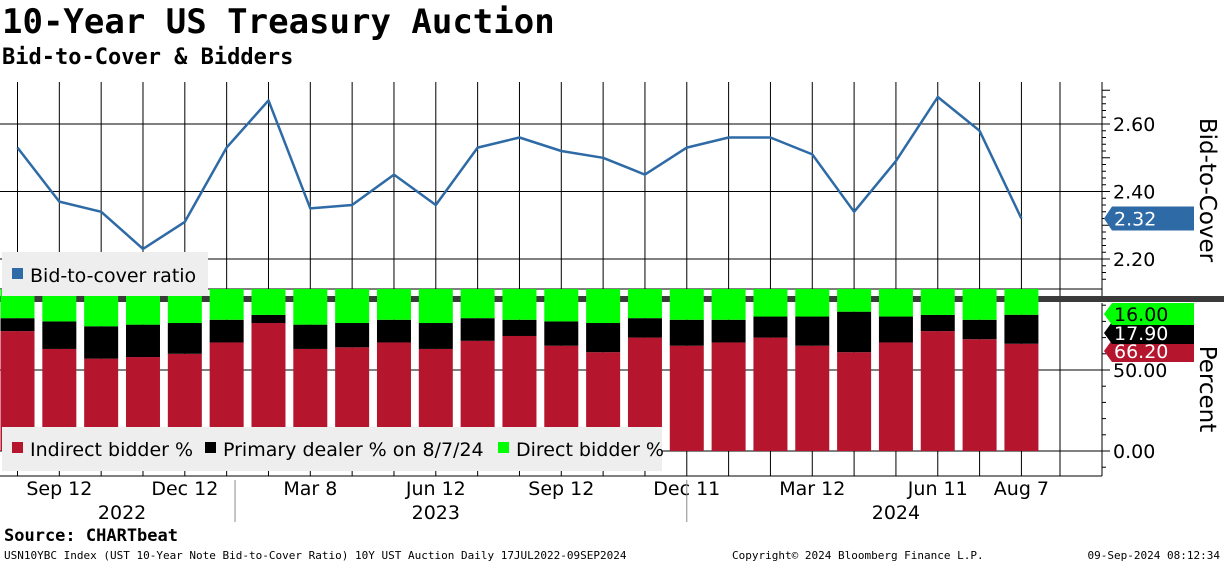 Image resolution: width=1224 pixels, height=566 pixels. I want to click on value-tag-label: 17.90, so click(1141, 334).